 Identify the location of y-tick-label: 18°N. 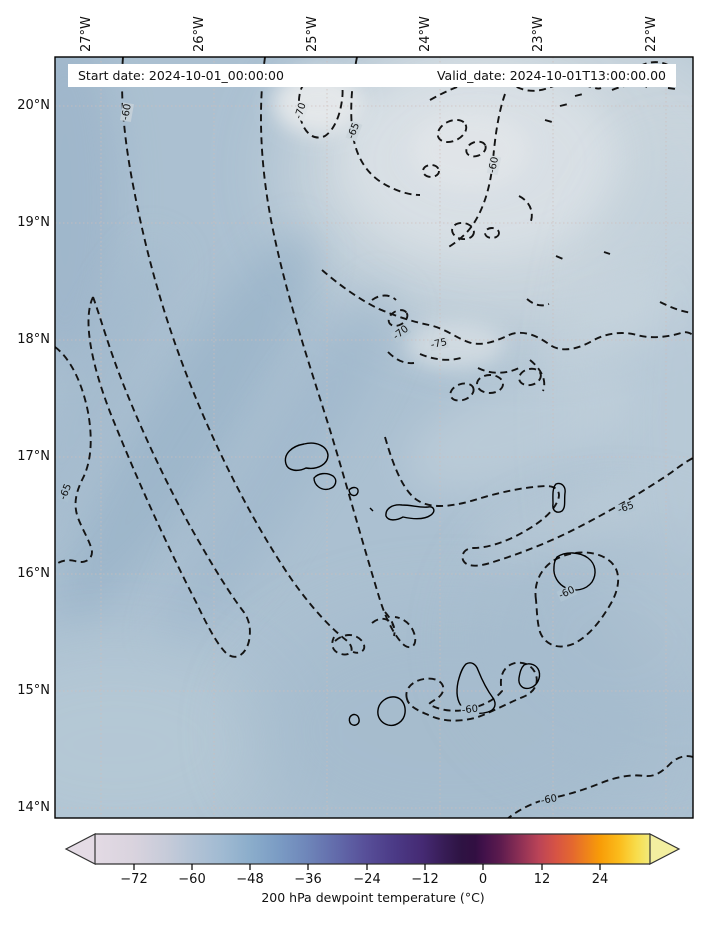
(33, 339).